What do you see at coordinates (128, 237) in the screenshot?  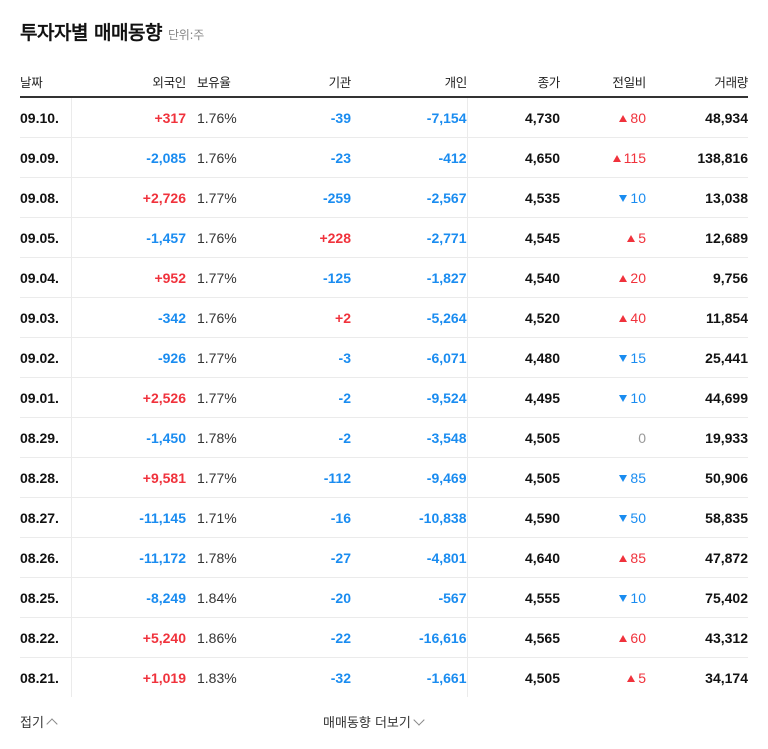 I see `cell-foreign: -1,457` at bounding box center [128, 237].